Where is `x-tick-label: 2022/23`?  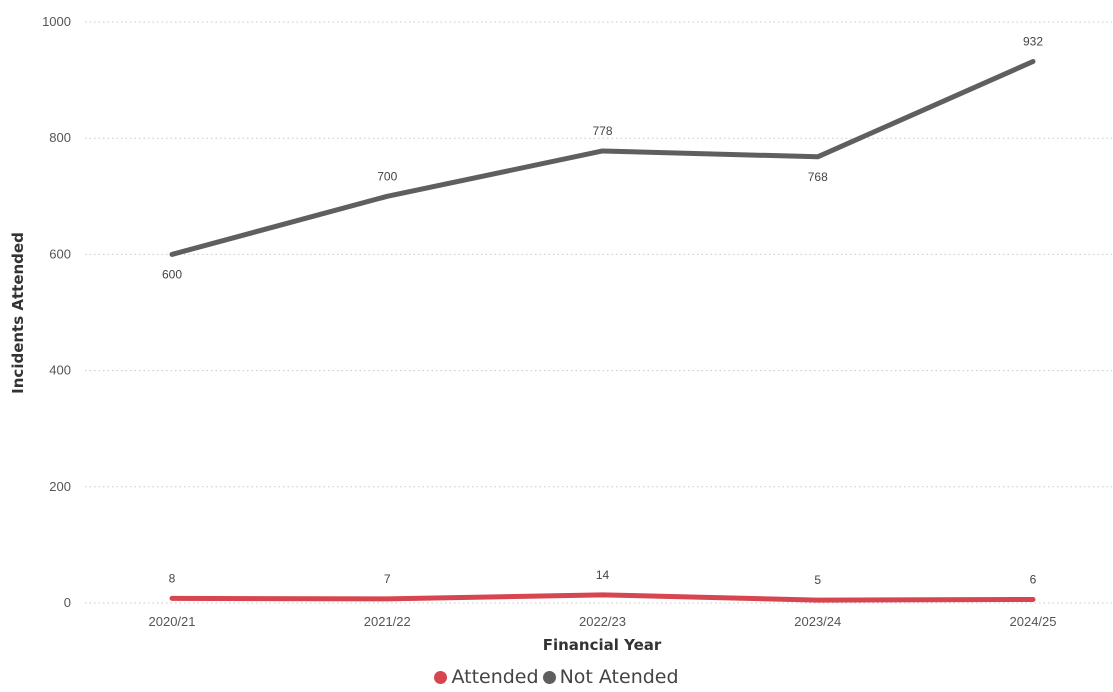 x-tick-label: 2022/23 is located at coordinates (602, 621).